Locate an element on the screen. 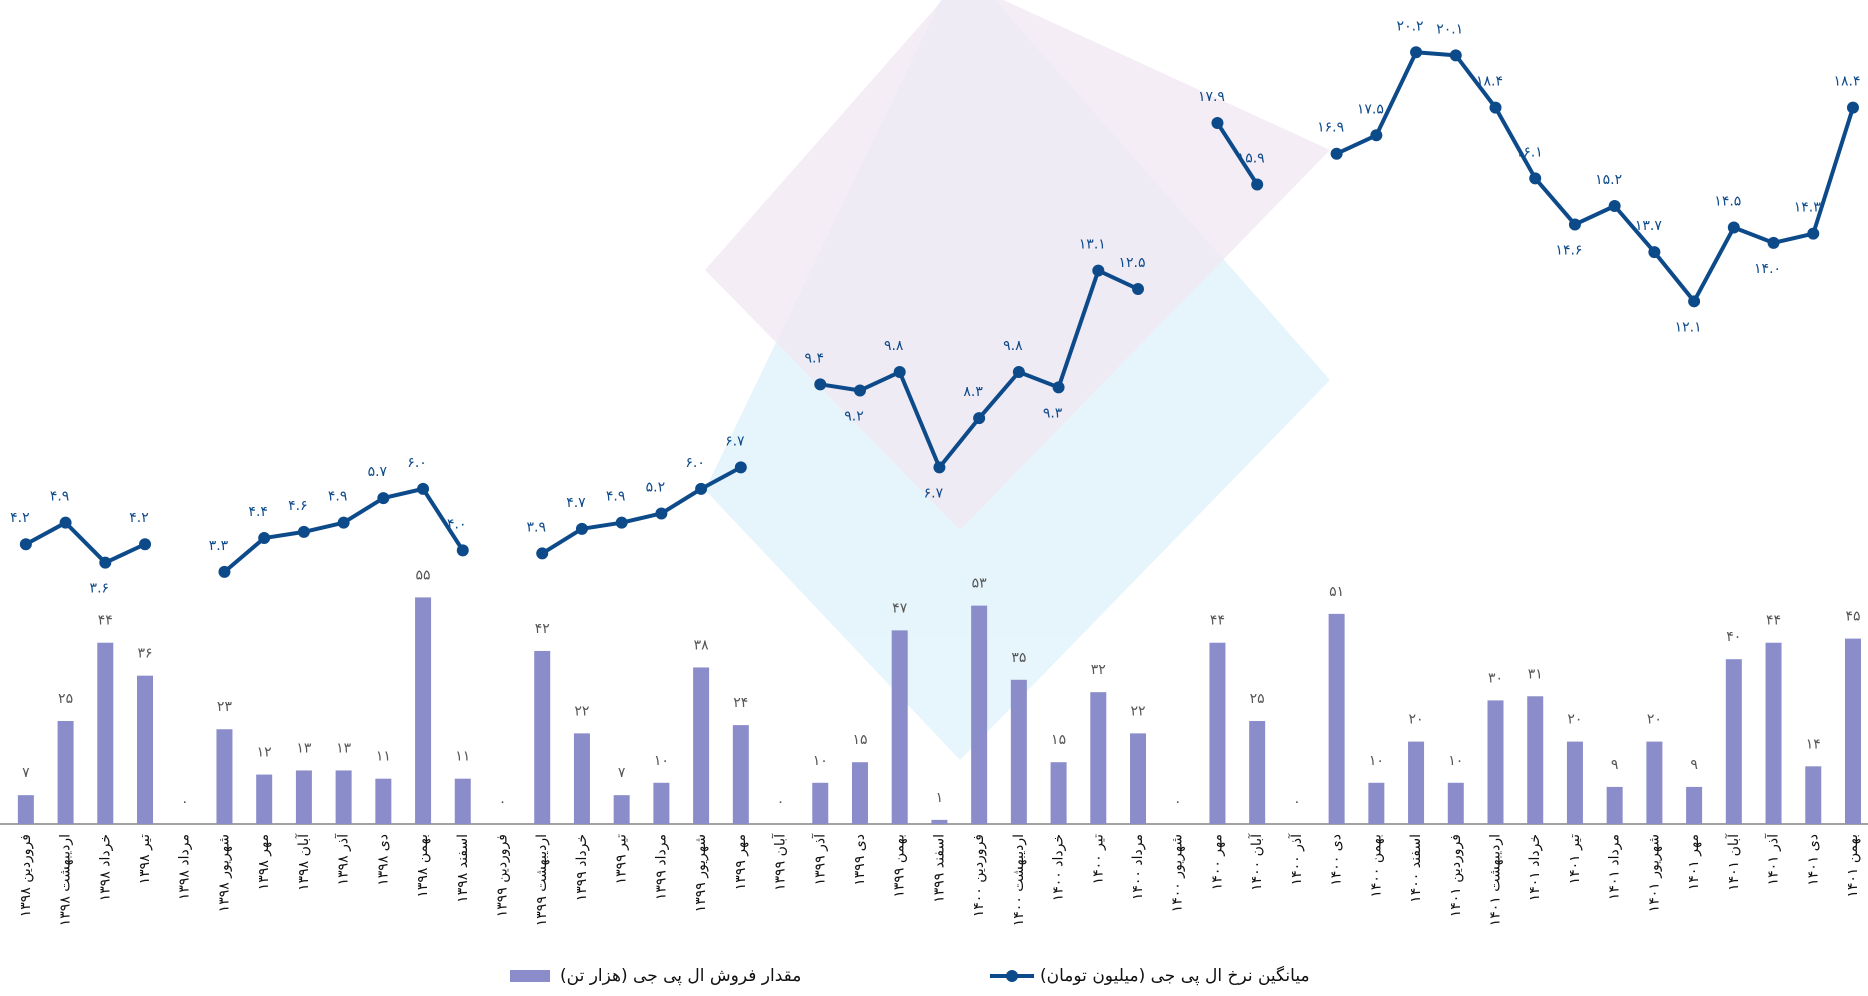  x-tick-label: اسفند ۱۳۹۹ is located at coordinates (939, 868).